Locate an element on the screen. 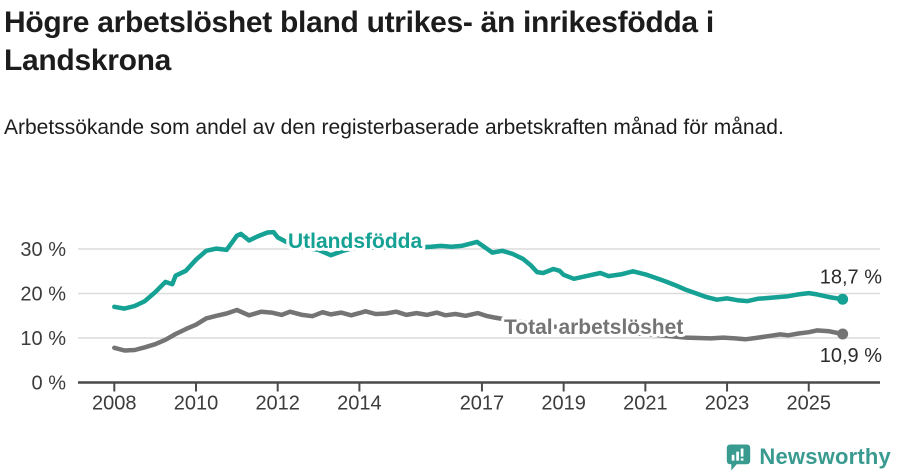 The image size is (900, 474). newsworthy-logo: Newsworthy is located at coordinates (808, 457).